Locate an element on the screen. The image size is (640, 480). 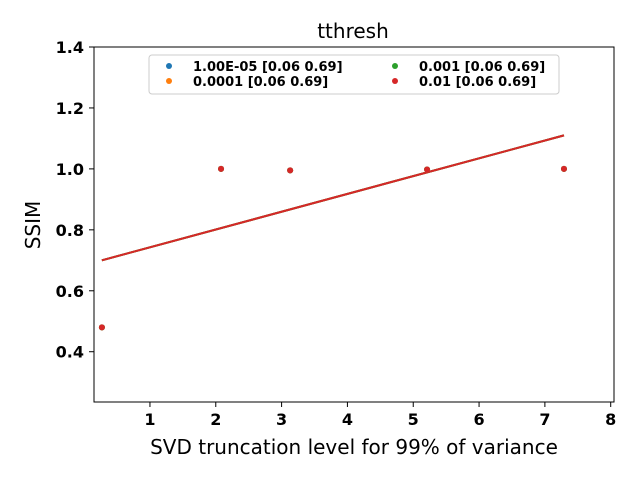
y-axis-ticks: 0.4 0.6 0.8 1.0 1.2 1.4 is located at coordinates (75, 200).